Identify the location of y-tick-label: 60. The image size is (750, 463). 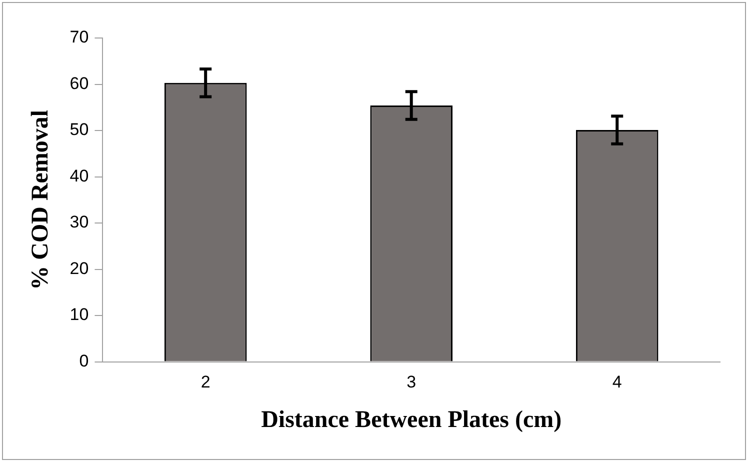
(79, 83).